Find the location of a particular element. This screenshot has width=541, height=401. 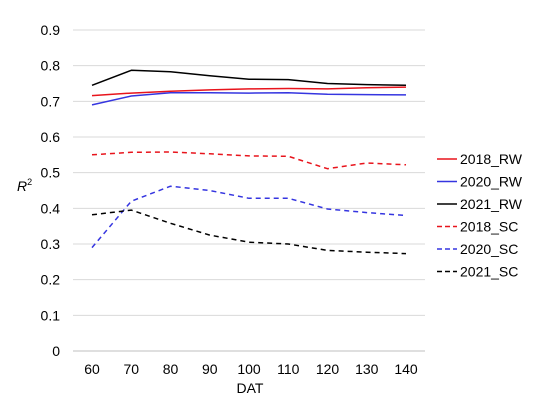

x-tick-label: 80 is located at coordinates (171, 369).